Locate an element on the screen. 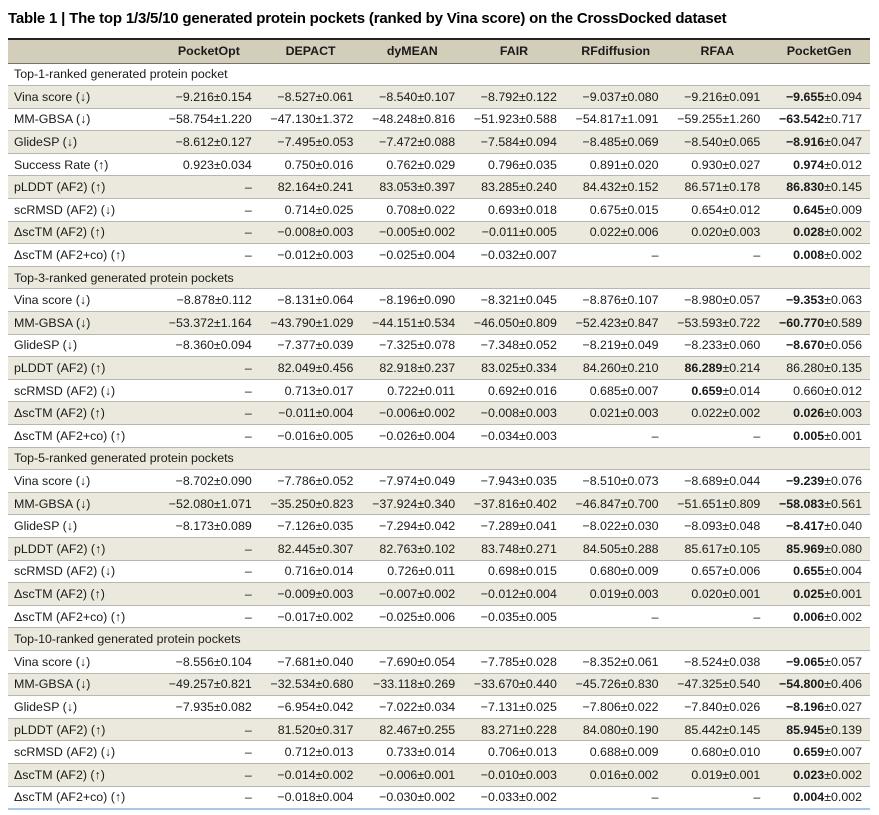 This screenshot has width=879, height=815. value-cell: 84.080±0.190 is located at coordinates (615, 730).